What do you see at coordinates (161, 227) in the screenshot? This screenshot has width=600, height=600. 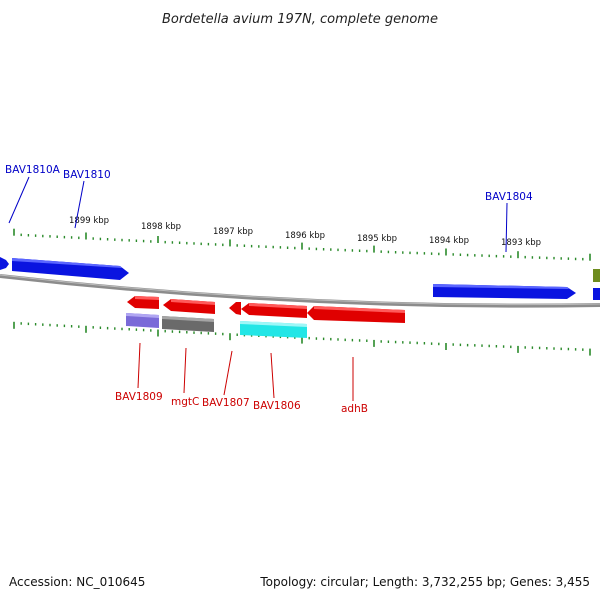 I see `scale-label-1898: 1898 kbp` at bounding box center [161, 227].